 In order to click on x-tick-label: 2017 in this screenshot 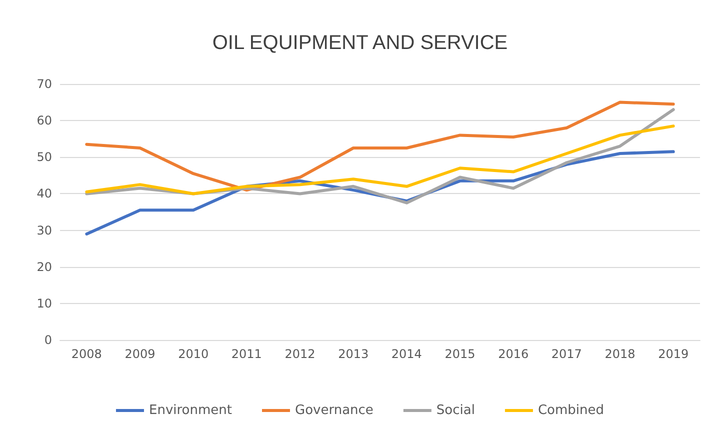, I will do `click(566, 354)`.